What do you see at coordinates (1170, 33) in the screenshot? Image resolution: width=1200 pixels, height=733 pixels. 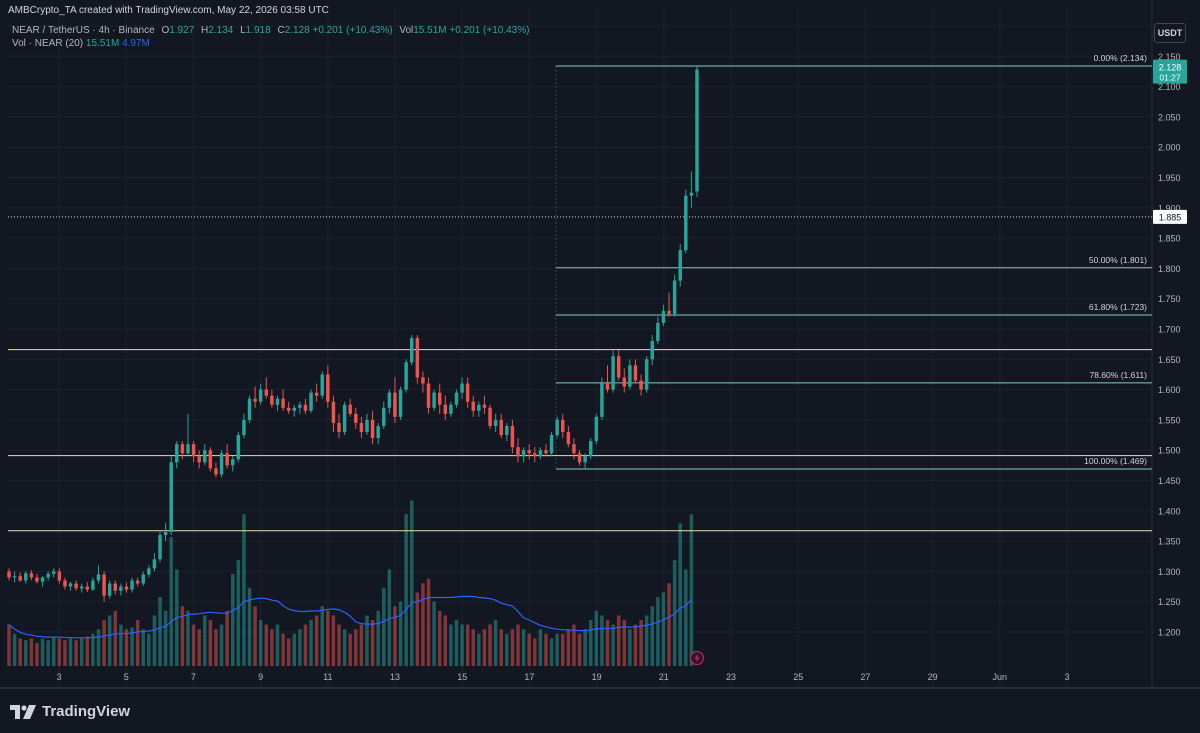 I see `currency-button: USDT` at bounding box center [1170, 33].